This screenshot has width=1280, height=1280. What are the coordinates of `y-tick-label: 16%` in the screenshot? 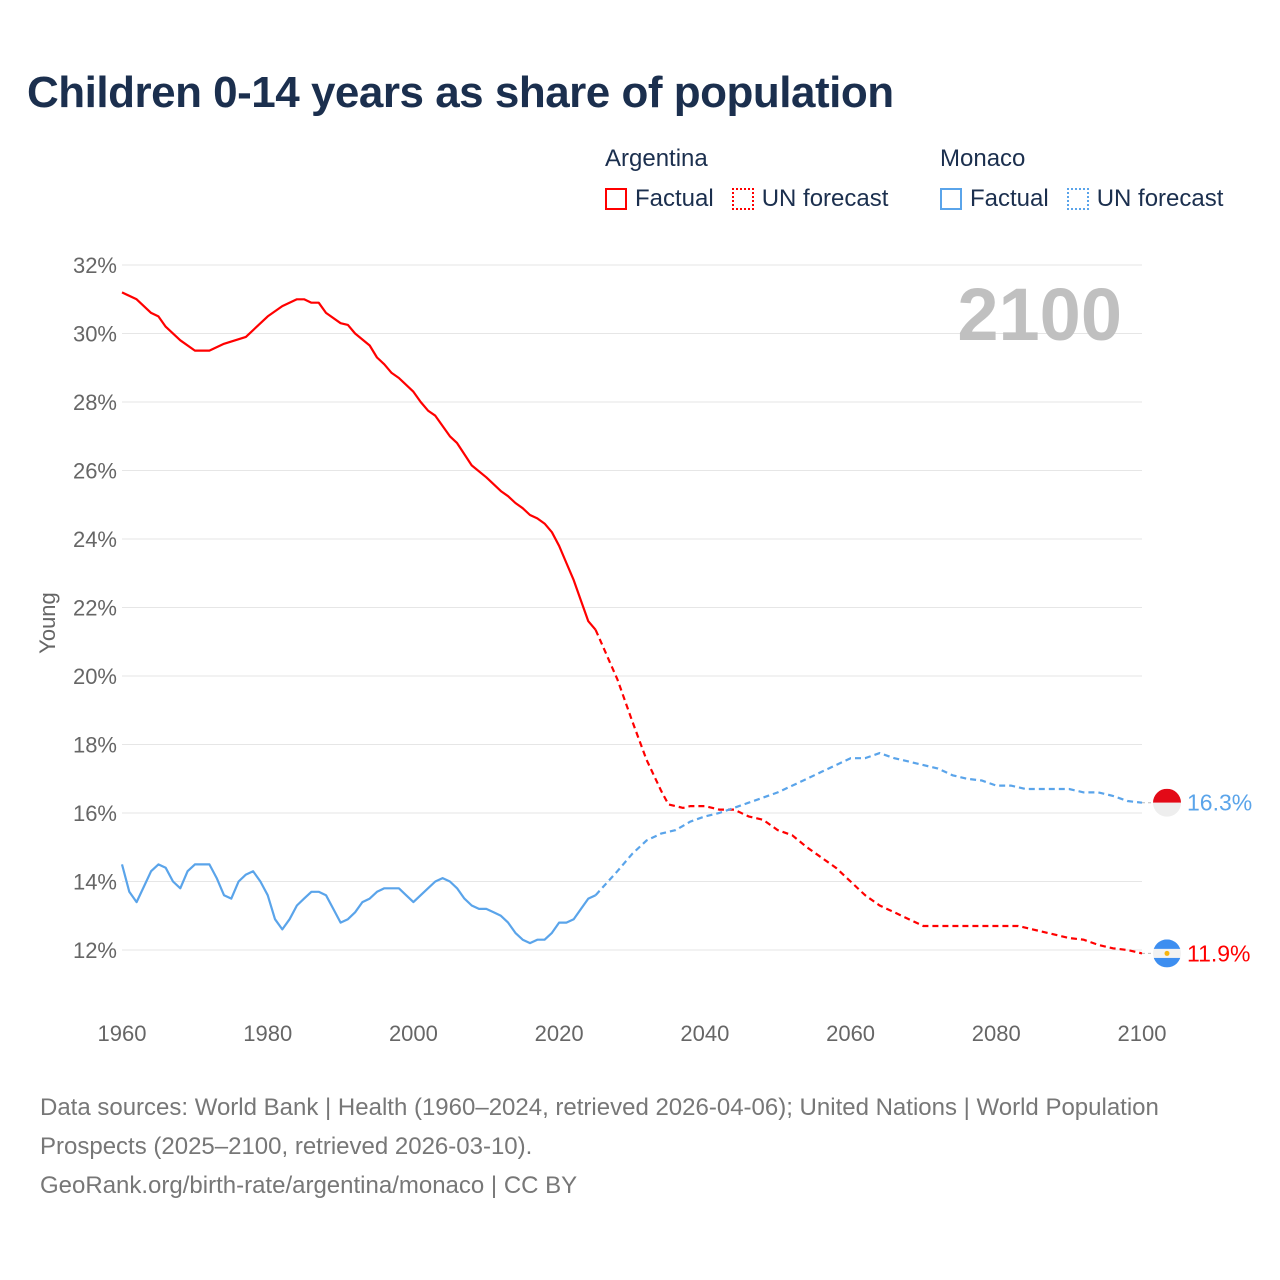 It's located at (95, 813).